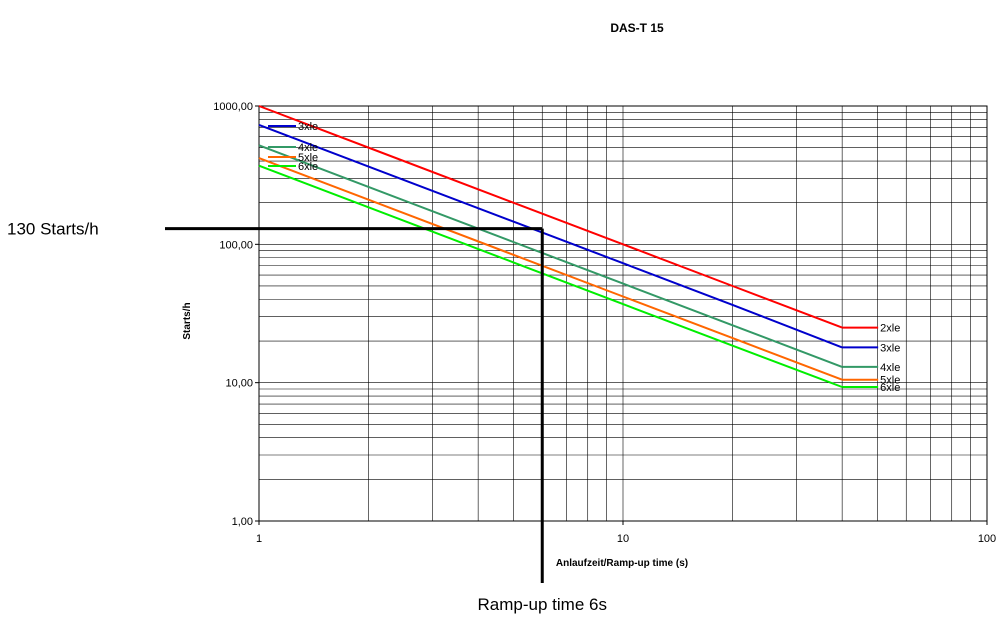  What do you see at coordinates (622, 563) in the screenshot?
I see `x-axis-label: Anlaufzeit/Ramp-up time (s)` at bounding box center [622, 563].